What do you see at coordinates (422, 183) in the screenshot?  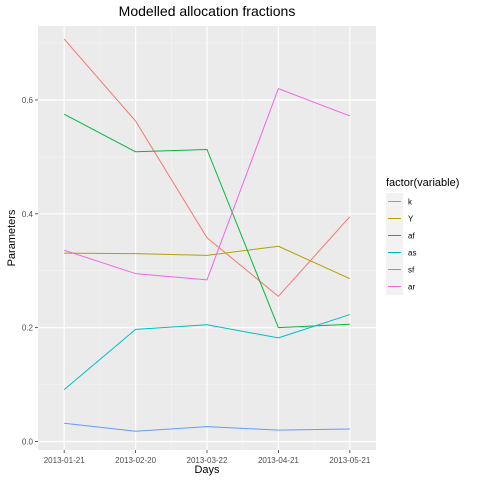 I see `legend-title: factor(variable)` at bounding box center [422, 183].